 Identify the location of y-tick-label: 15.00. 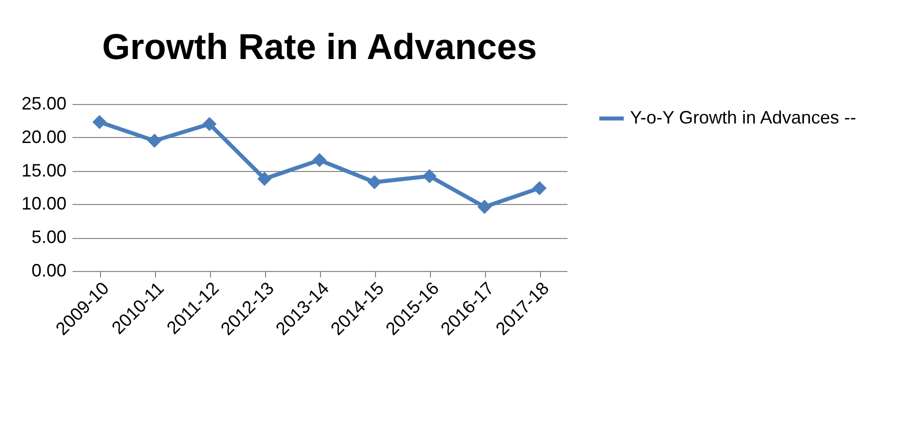
(43, 170).